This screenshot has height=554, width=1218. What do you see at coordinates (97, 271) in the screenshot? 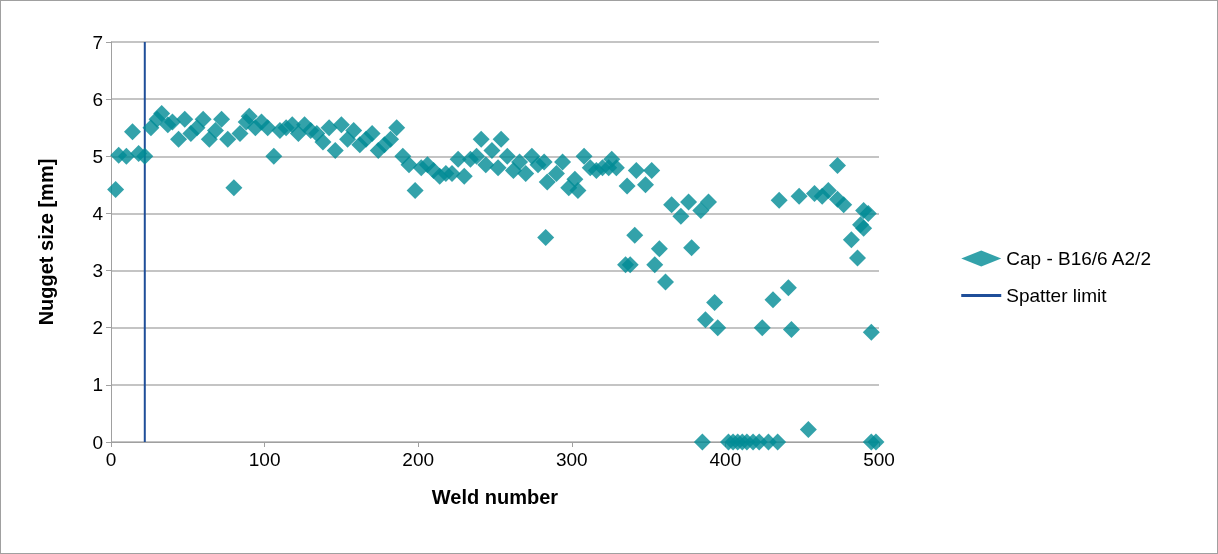
I see `y-tick-label: 3` at bounding box center [97, 271].